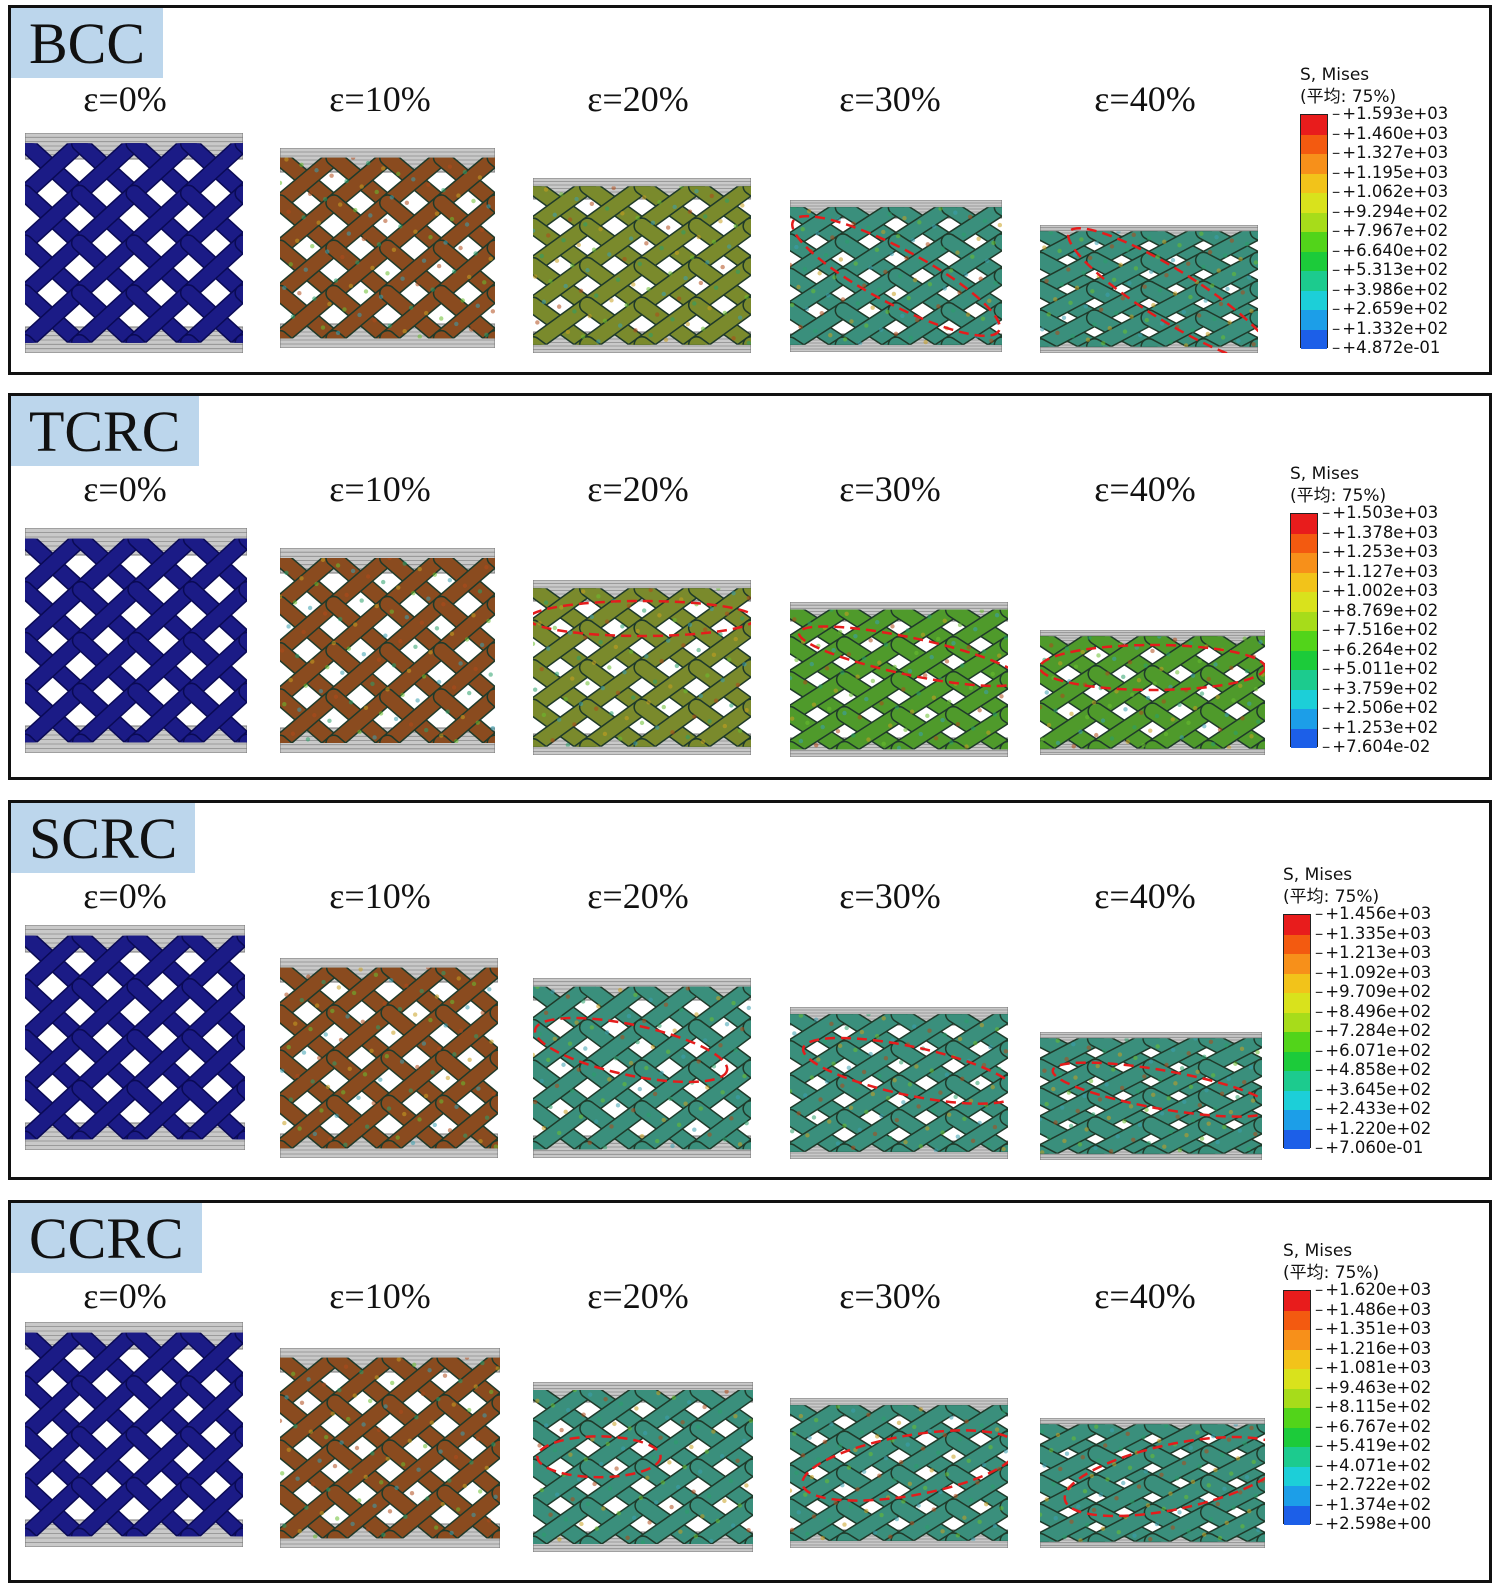 This screenshot has height=1588, width=1499. I want to click on legend-value: +4.858e+02, so click(1373, 1070).